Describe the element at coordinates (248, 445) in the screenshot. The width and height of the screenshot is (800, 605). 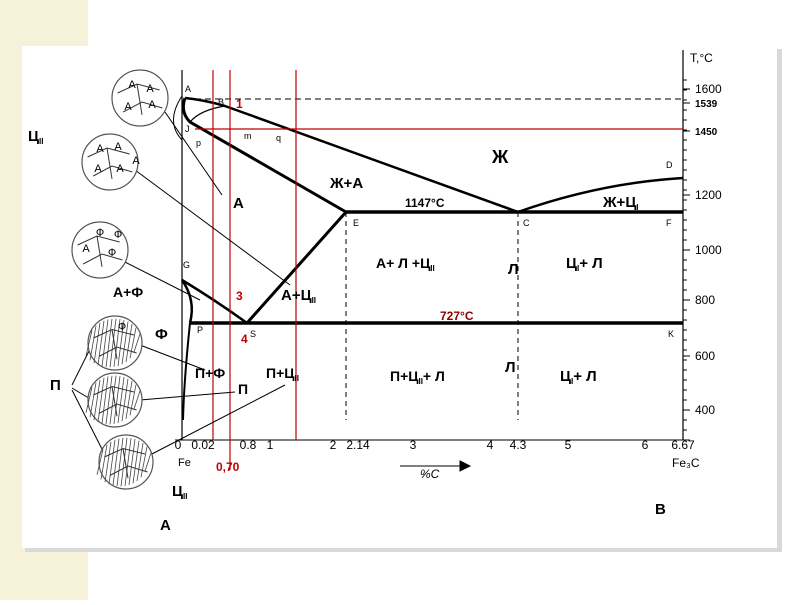
I see `c-tick-label: 0.8` at that location.